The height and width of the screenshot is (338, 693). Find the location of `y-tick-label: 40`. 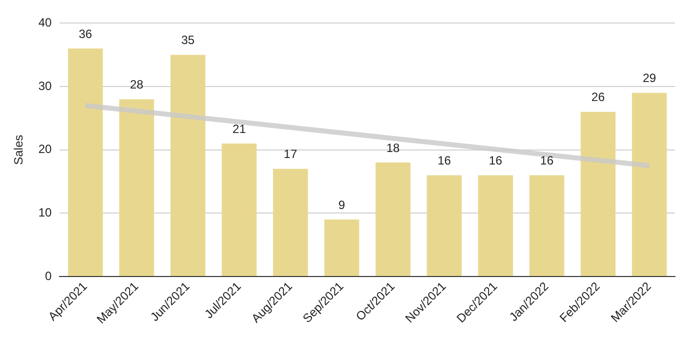

y-tick-label: 40 is located at coordinates (45, 23).